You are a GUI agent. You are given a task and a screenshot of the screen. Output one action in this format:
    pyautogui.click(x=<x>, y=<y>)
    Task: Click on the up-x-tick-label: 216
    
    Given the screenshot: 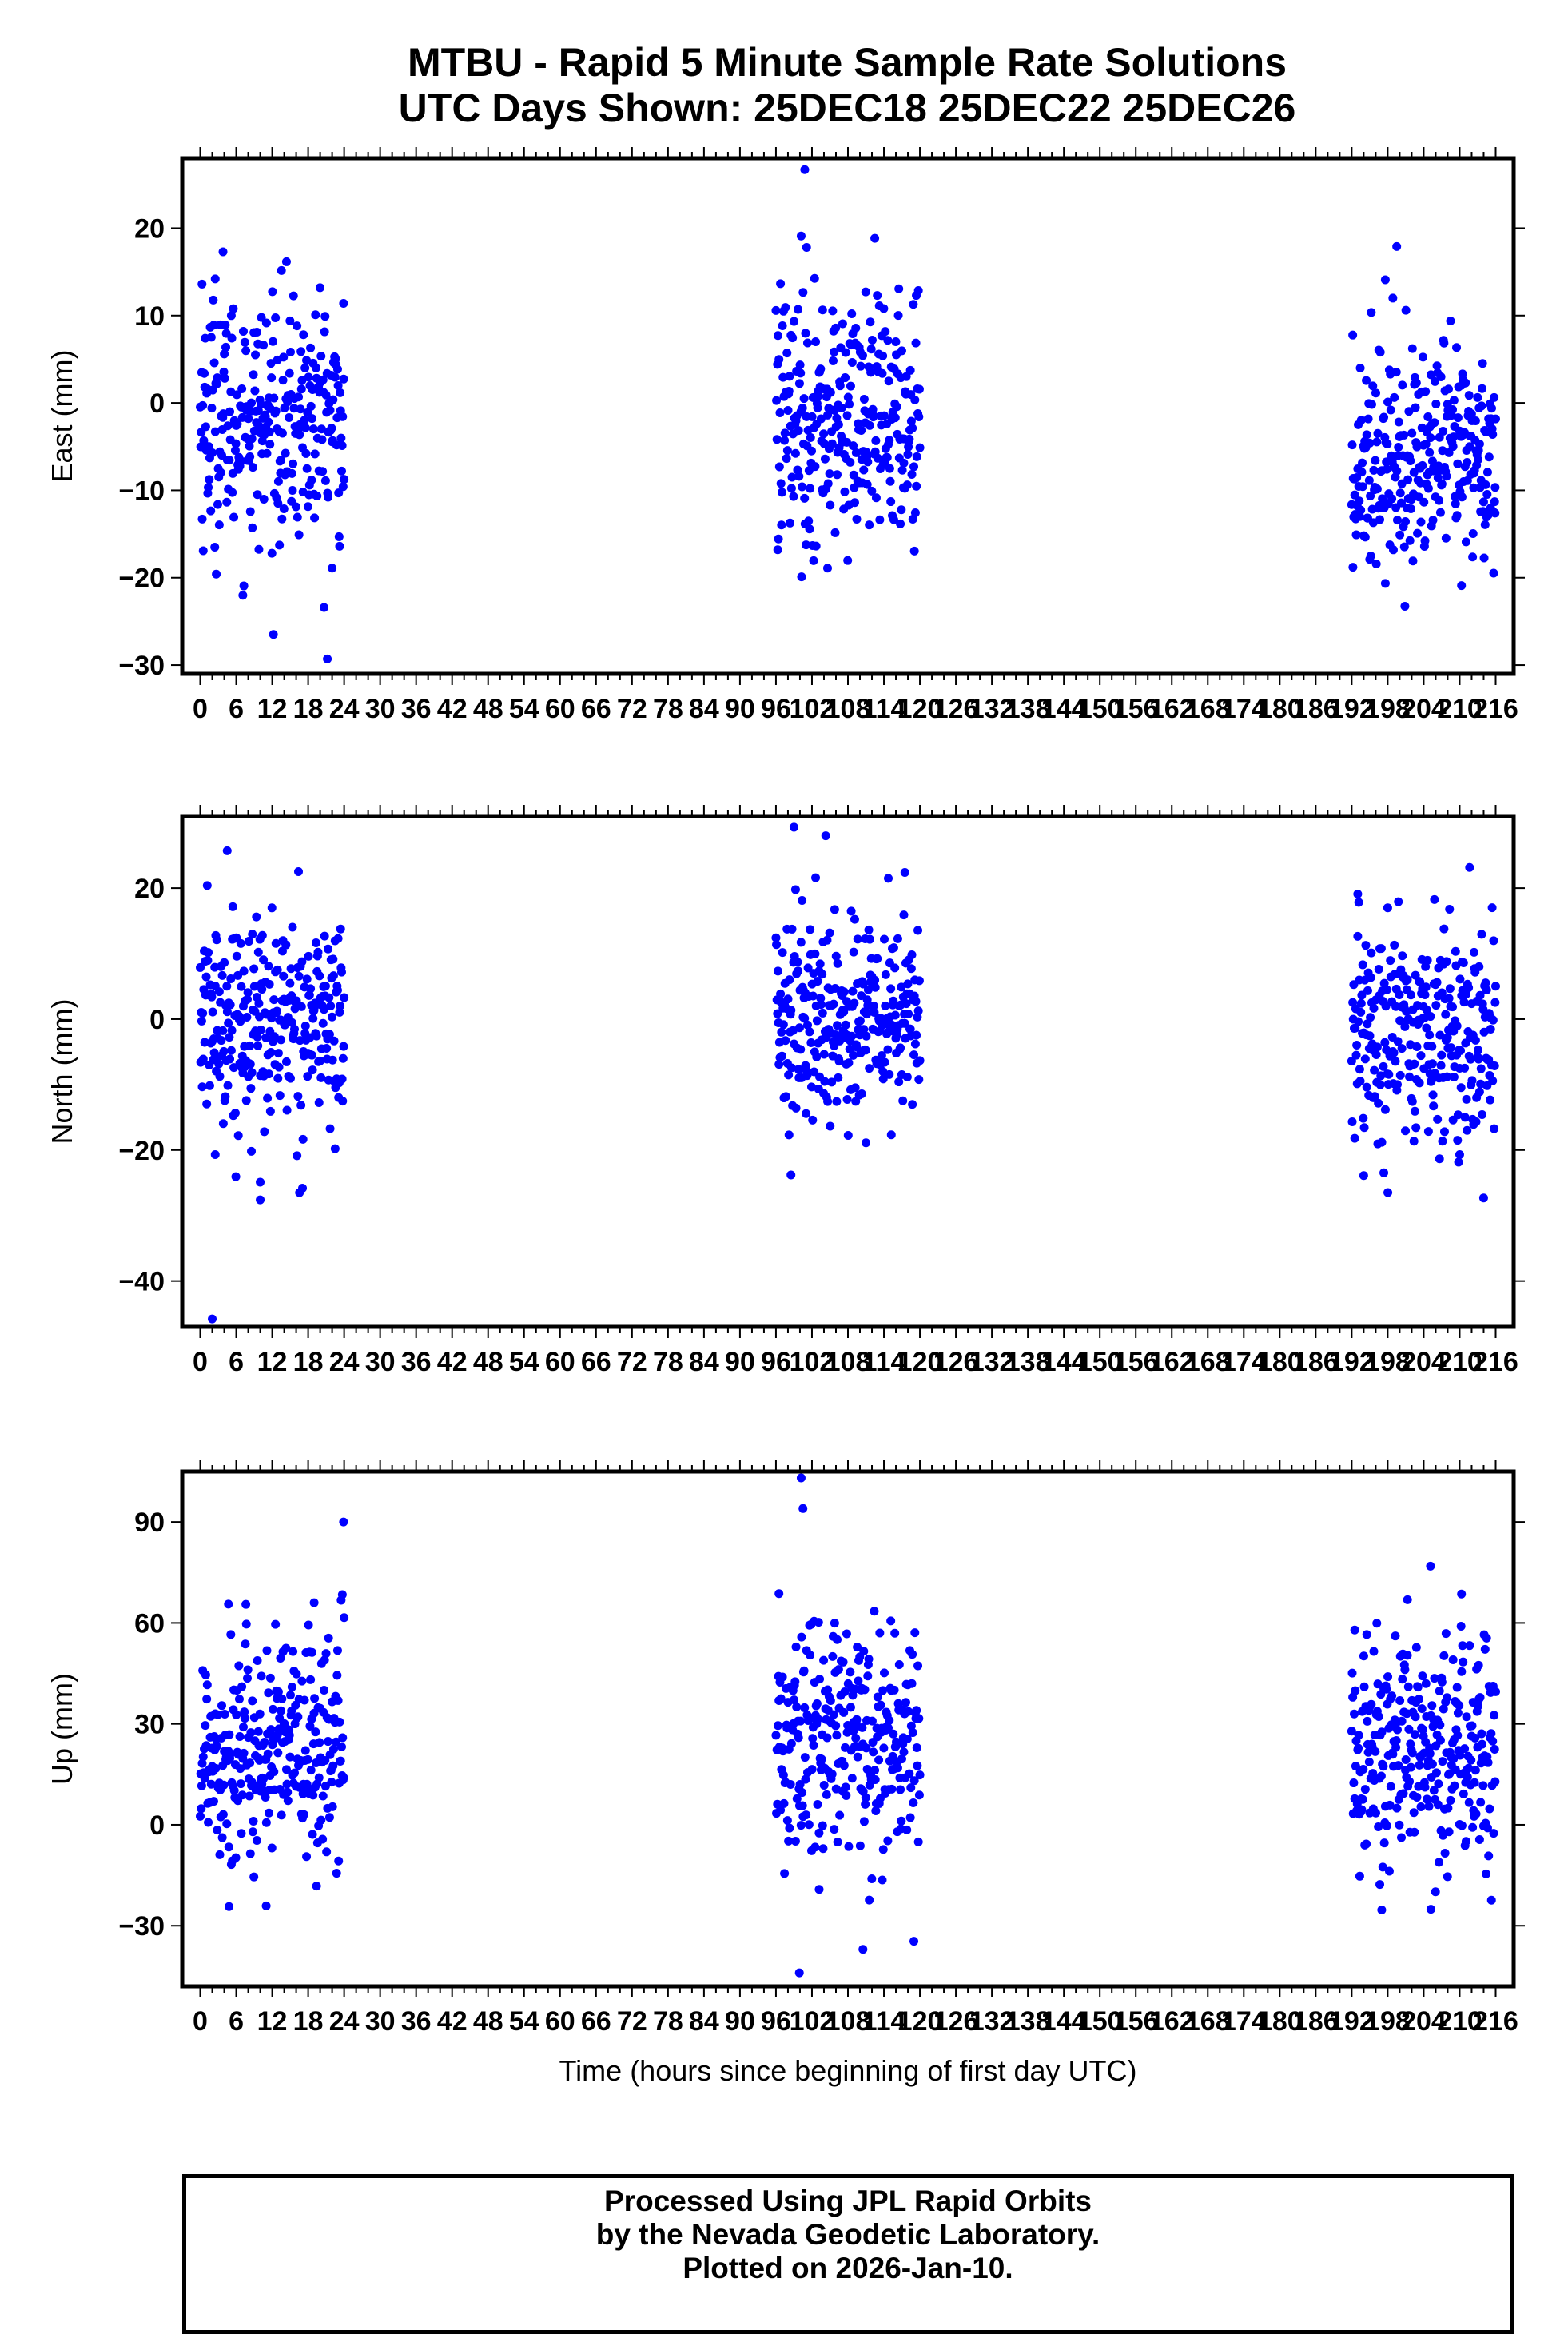 What is the action you would take?
    pyautogui.click(x=1495, y=2021)
    